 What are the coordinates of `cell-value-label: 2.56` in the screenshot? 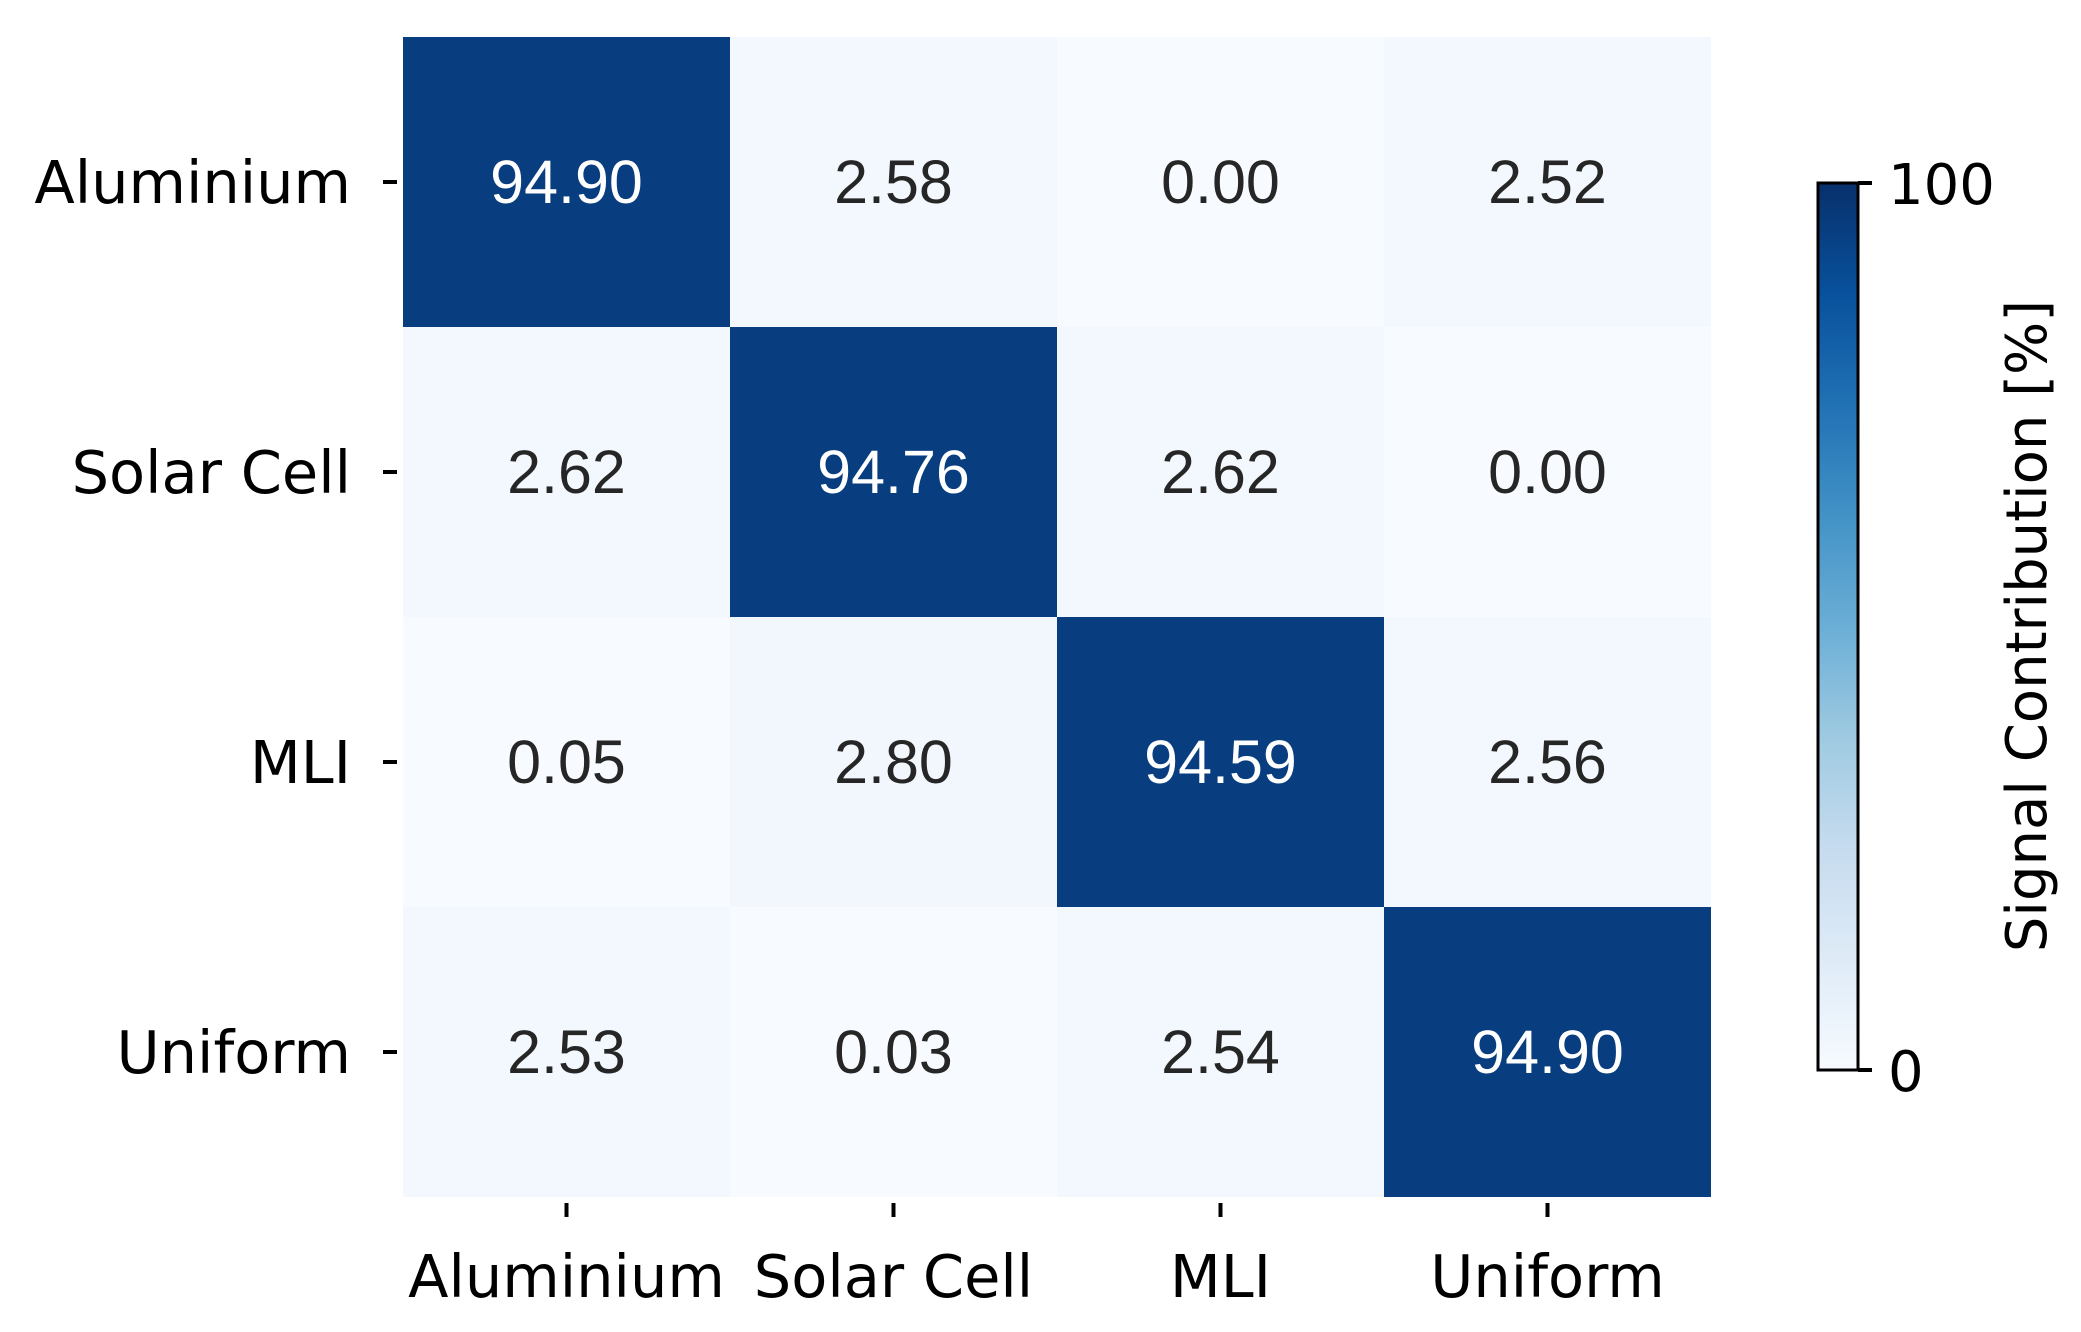 It's located at (1547, 762).